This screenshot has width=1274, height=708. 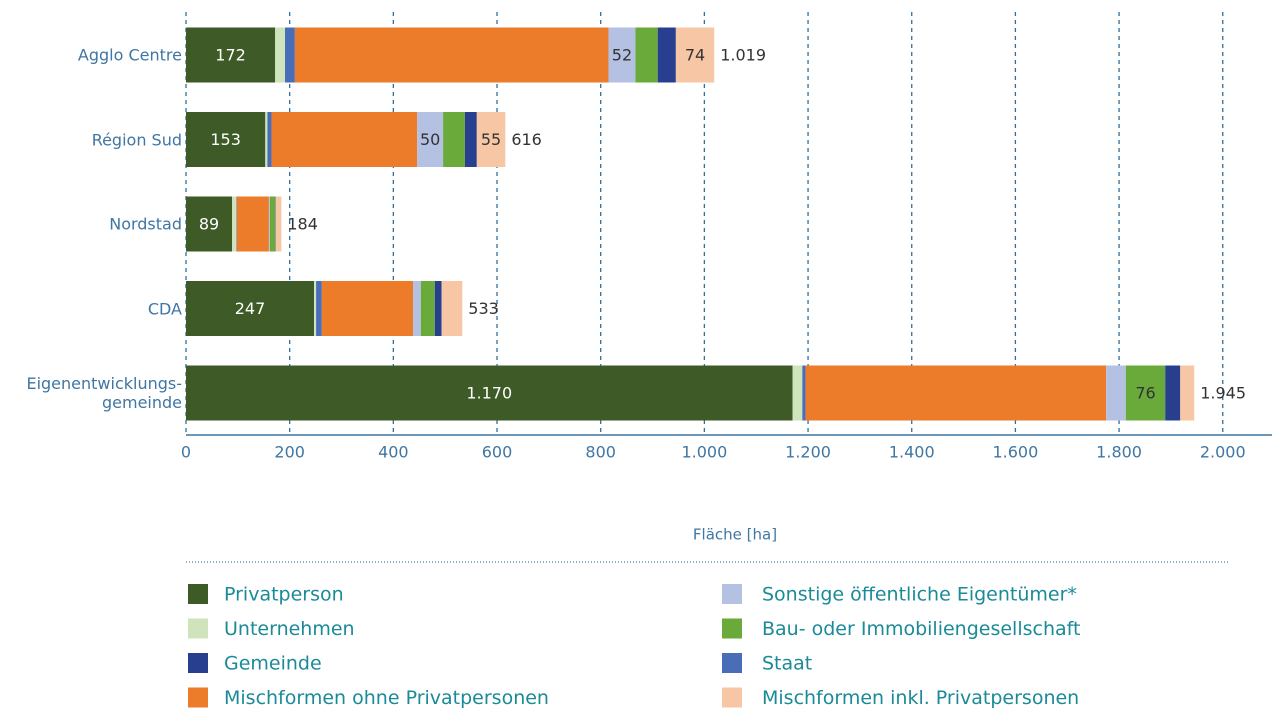 I want to click on total-label: 616, so click(x=526, y=139).